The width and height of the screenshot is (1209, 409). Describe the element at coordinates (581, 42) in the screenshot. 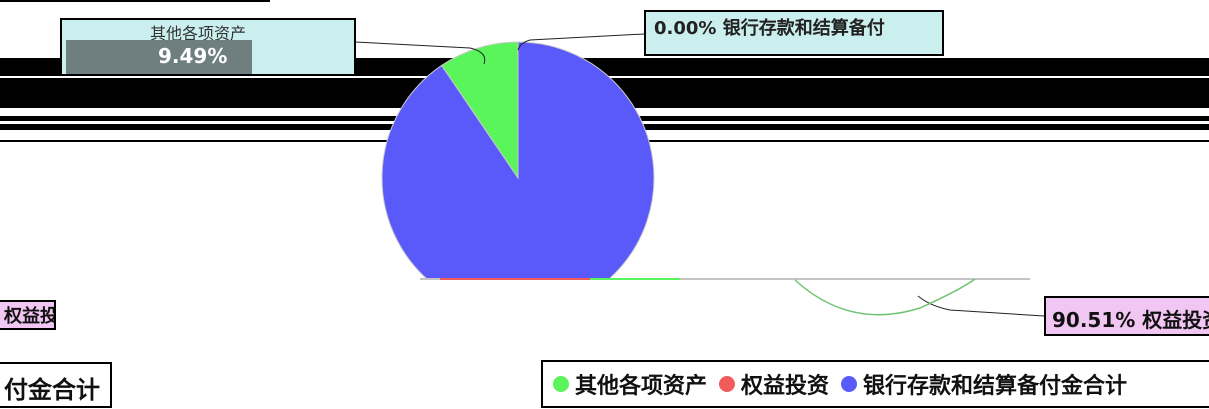

I see `leader-line-top-right` at that location.